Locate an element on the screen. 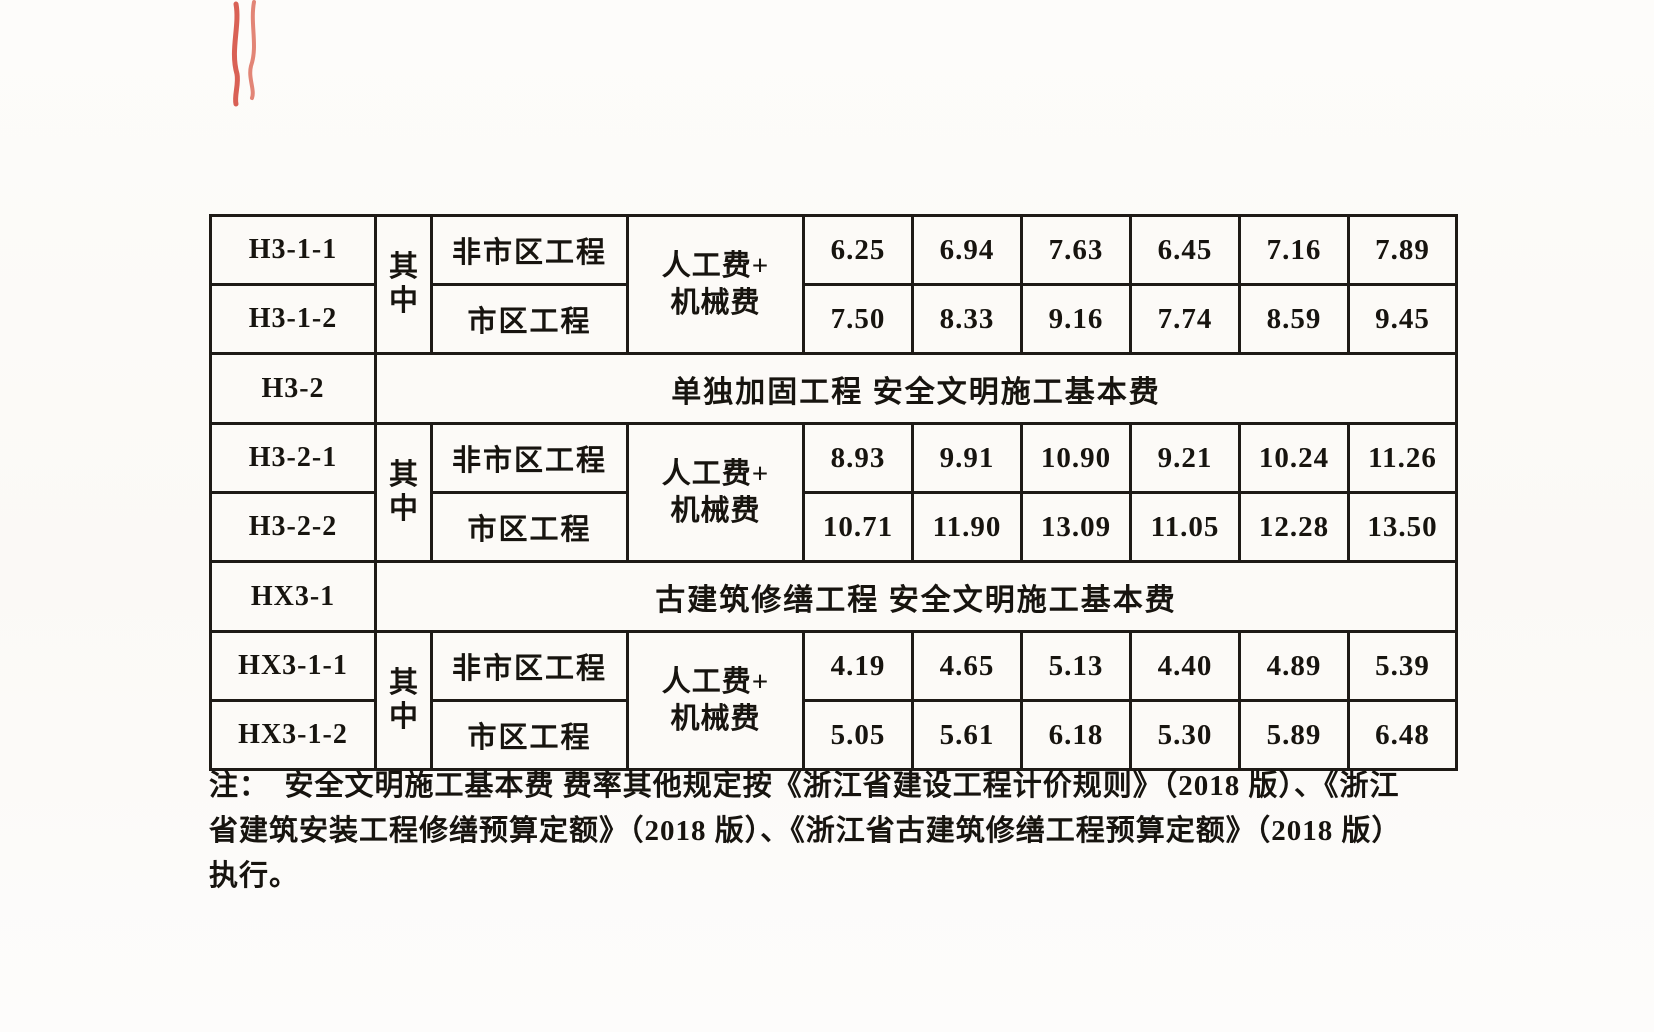  section-header-row: HX3-1 古建筑修缮工程 安全文明施工基本费 is located at coordinates (833, 596).